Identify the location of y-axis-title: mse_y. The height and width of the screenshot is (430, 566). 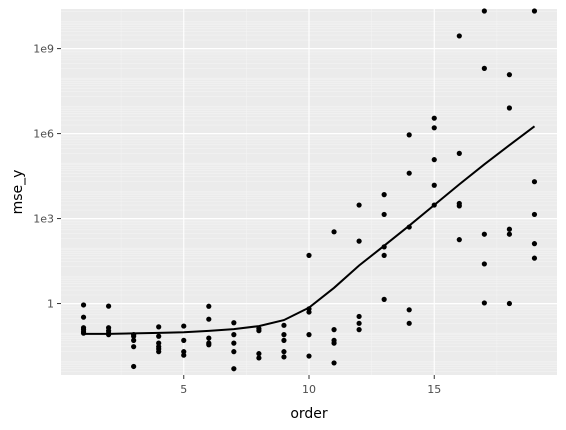
(18, 192).